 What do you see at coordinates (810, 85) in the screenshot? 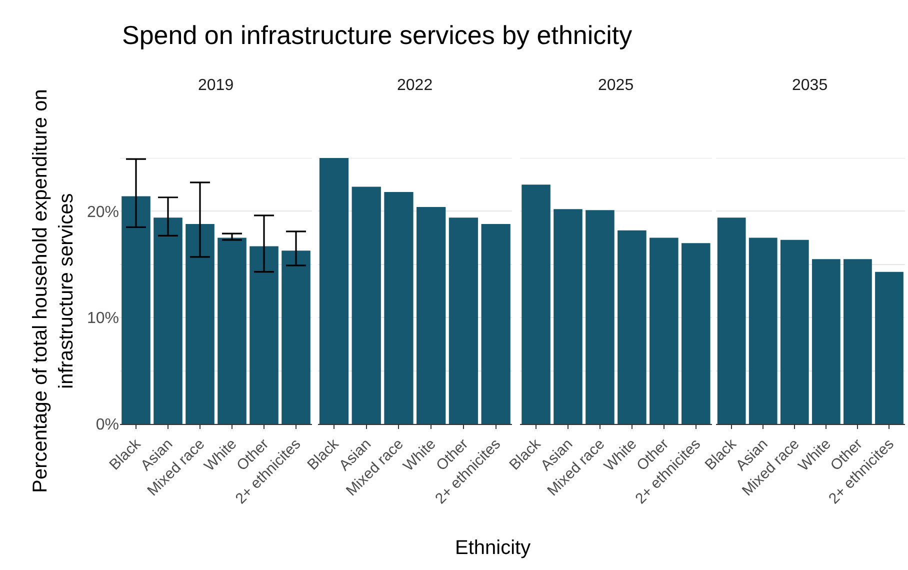
I see `chart-subtitle: 2035` at bounding box center [810, 85].